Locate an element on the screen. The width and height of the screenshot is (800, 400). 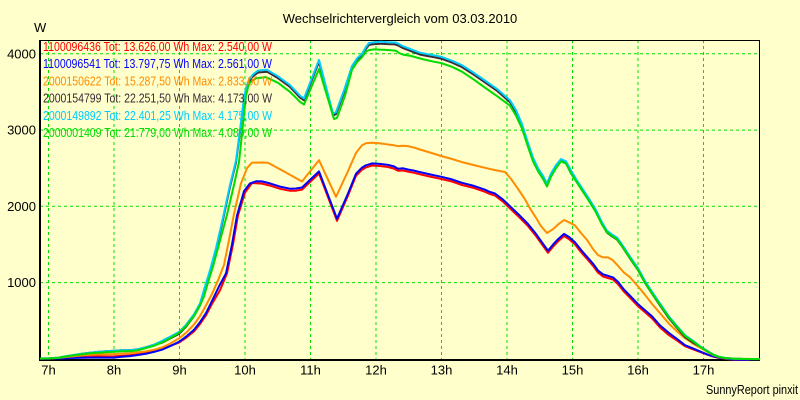
svg-text: 8h is located at coordinates (114, 370).